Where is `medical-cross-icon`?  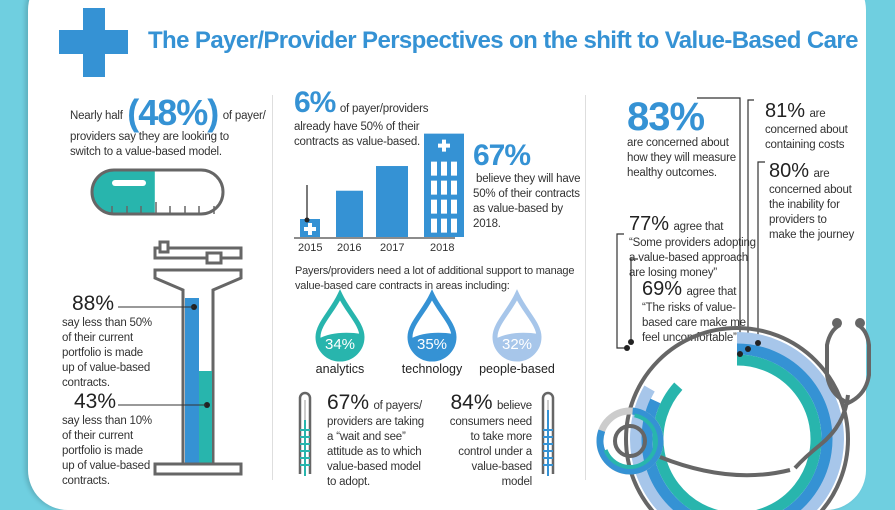 medical-cross-icon is located at coordinates (93, 42).